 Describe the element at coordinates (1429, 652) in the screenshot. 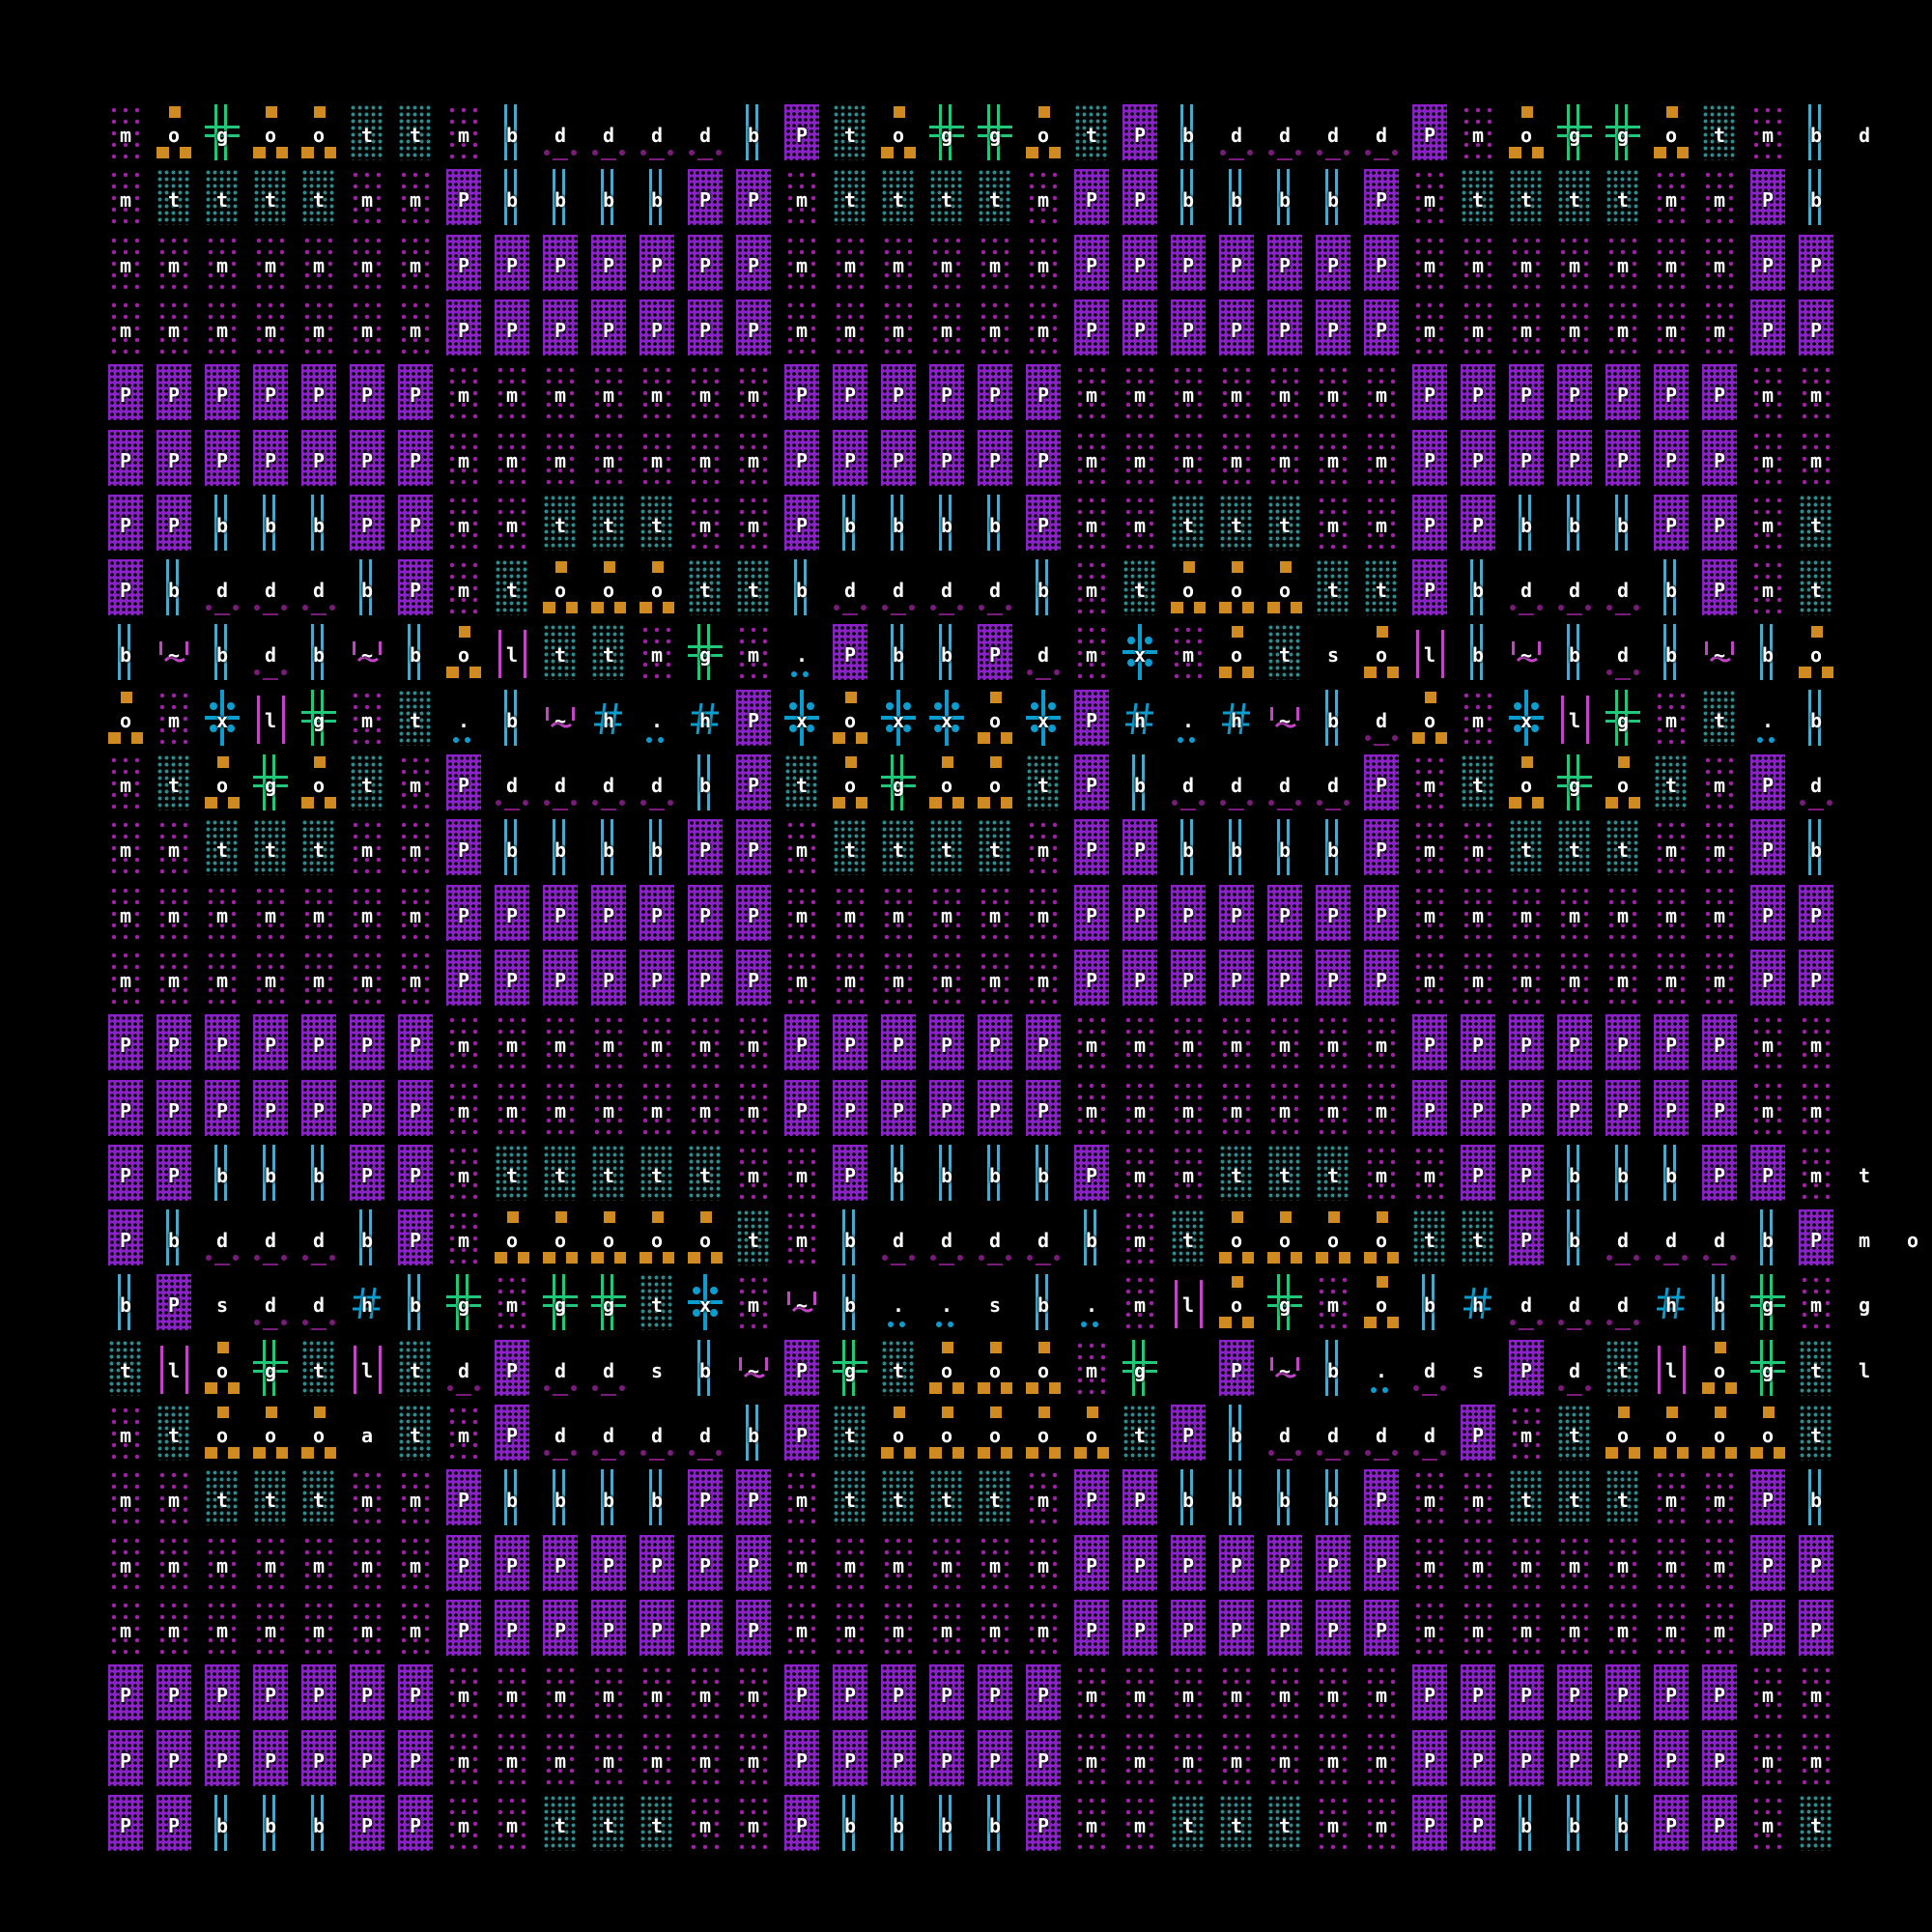

I see `pink-bars-icon` at that location.